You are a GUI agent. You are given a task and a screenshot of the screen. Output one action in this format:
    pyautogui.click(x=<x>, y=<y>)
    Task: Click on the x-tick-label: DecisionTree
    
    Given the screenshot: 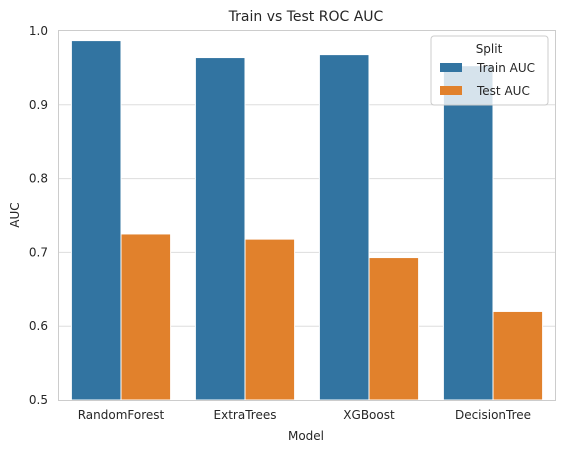 What is the action you would take?
    pyautogui.click(x=493, y=415)
    